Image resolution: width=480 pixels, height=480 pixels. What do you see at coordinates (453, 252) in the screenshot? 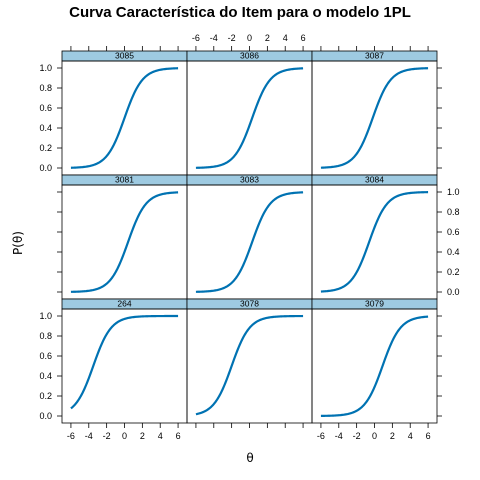
I see `y-tick-label-right: 0.4` at bounding box center [453, 252].